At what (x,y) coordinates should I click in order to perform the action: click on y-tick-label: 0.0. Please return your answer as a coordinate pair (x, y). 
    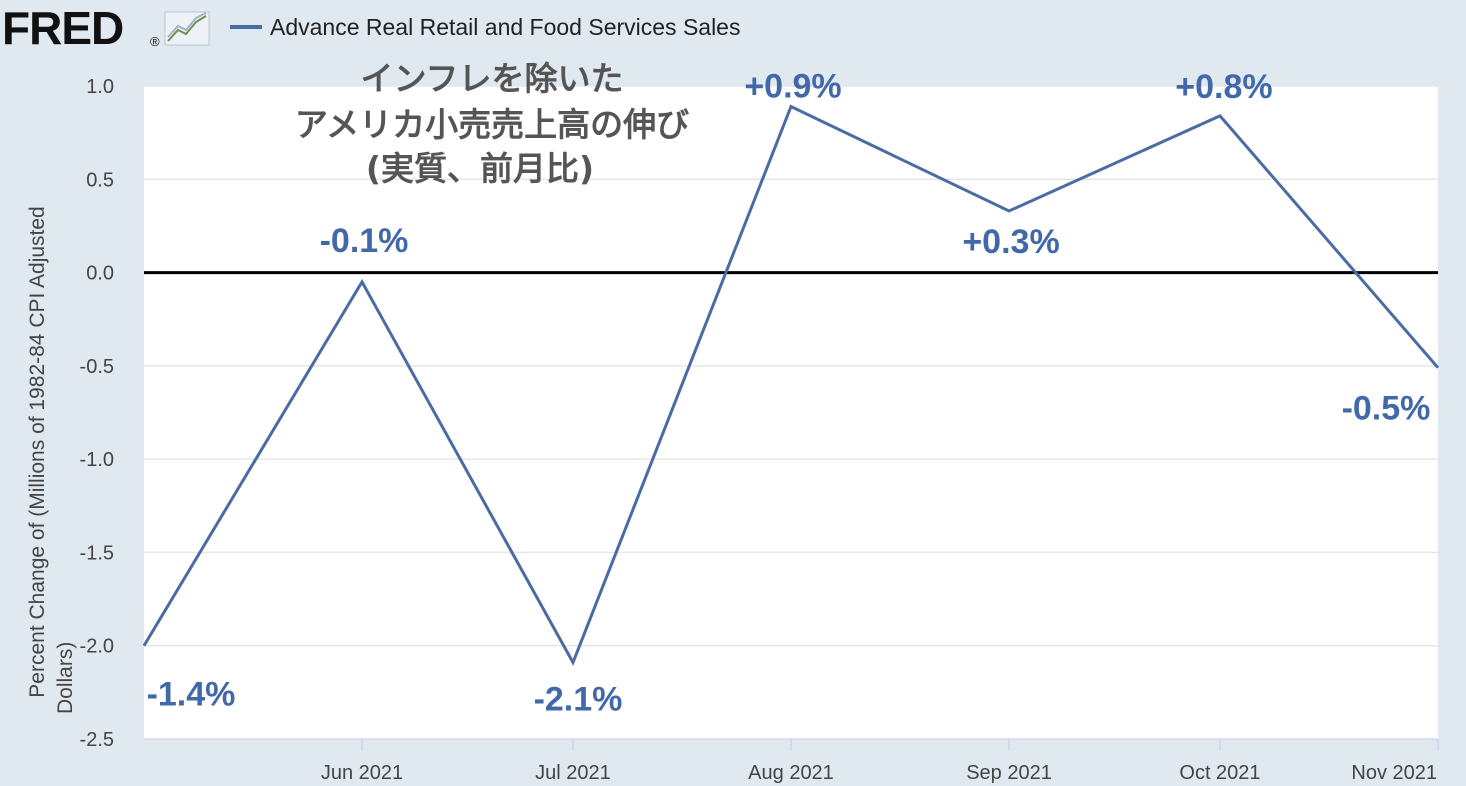
    Looking at the image, I should click on (100, 274).